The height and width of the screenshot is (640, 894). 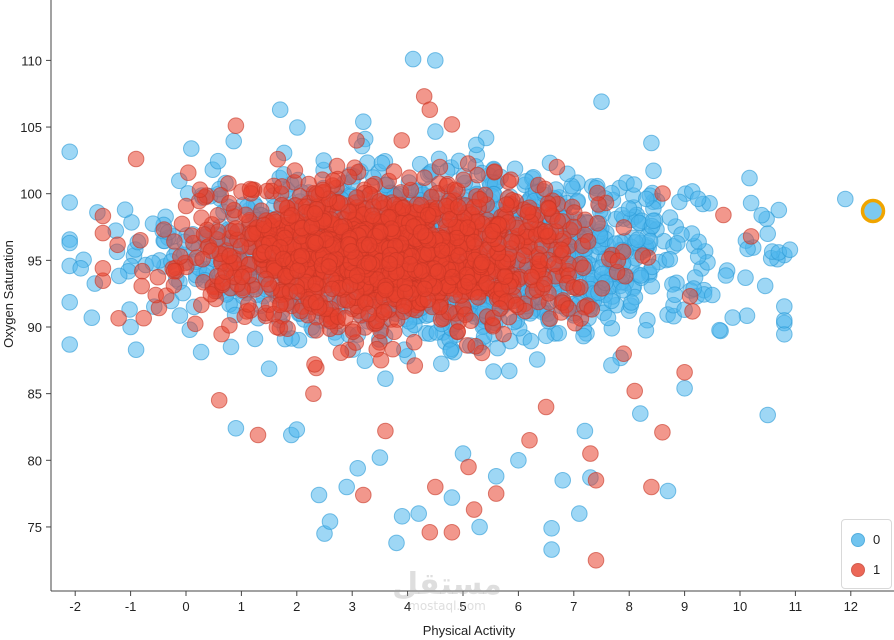 What do you see at coordinates (865, 539) in the screenshot?
I see `legend-item-0: 0` at bounding box center [865, 539].